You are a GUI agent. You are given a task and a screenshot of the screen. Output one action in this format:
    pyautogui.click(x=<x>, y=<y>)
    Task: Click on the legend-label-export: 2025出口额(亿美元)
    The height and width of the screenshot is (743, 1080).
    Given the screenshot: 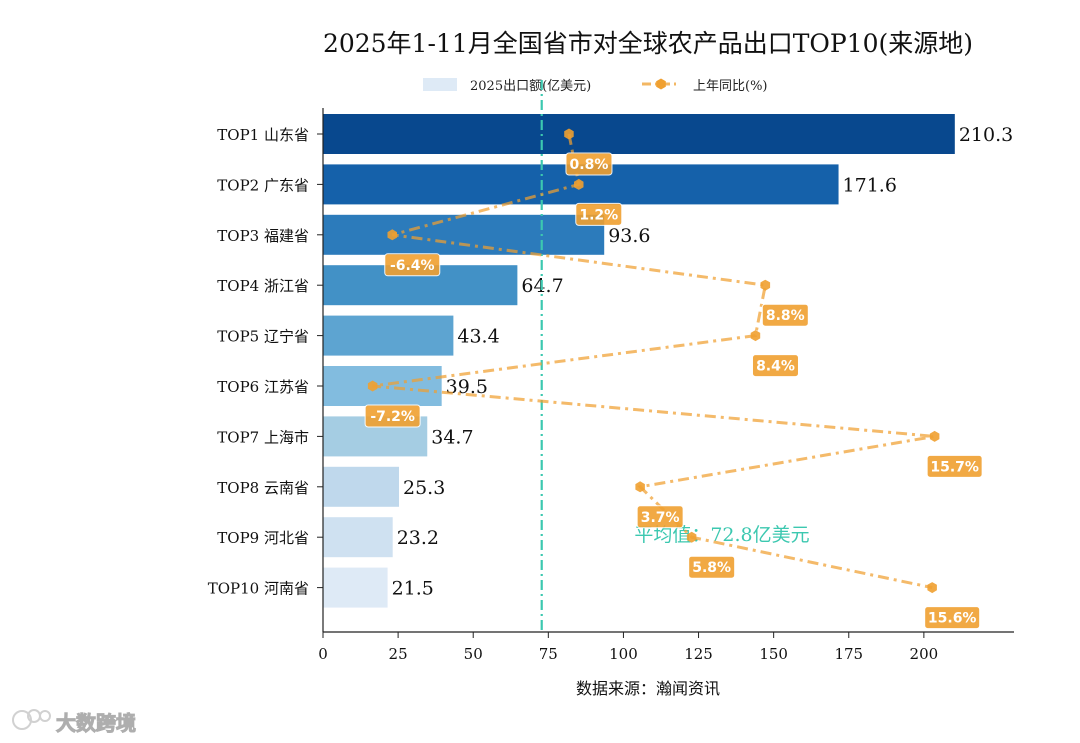 What is the action you would take?
    pyautogui.click(x=530, y=86)
    